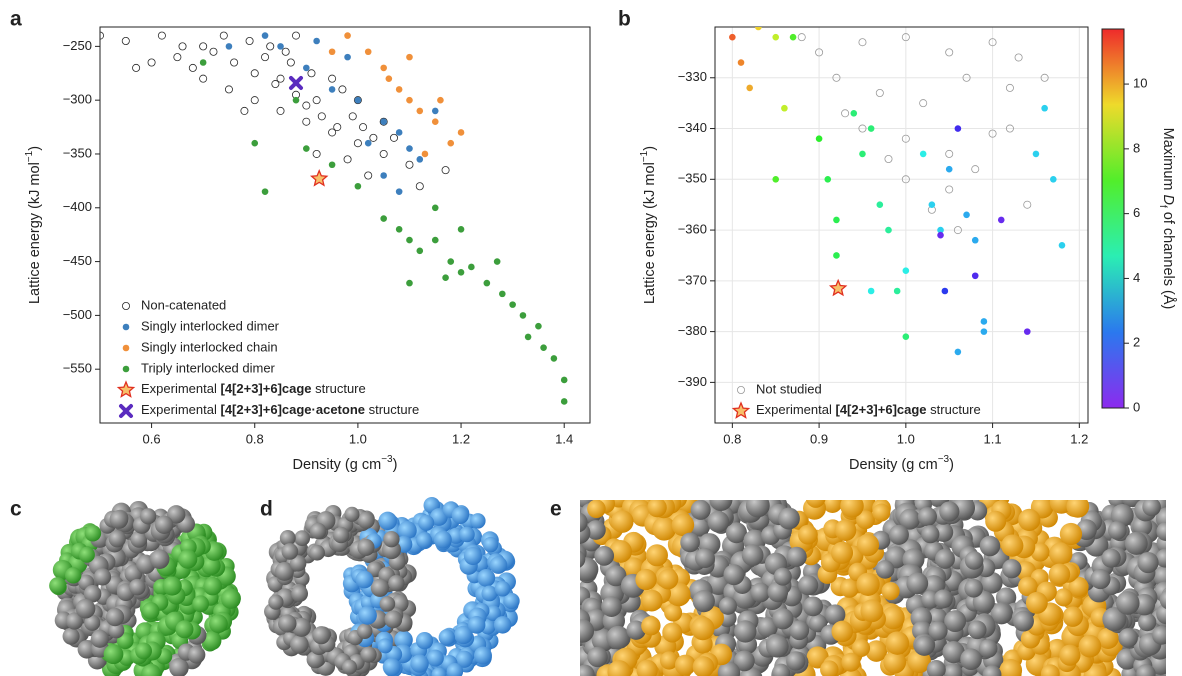 The width and height of the screenshot is (1182, 676). I want to click on y-tick-label: −340, so click(692, 127).